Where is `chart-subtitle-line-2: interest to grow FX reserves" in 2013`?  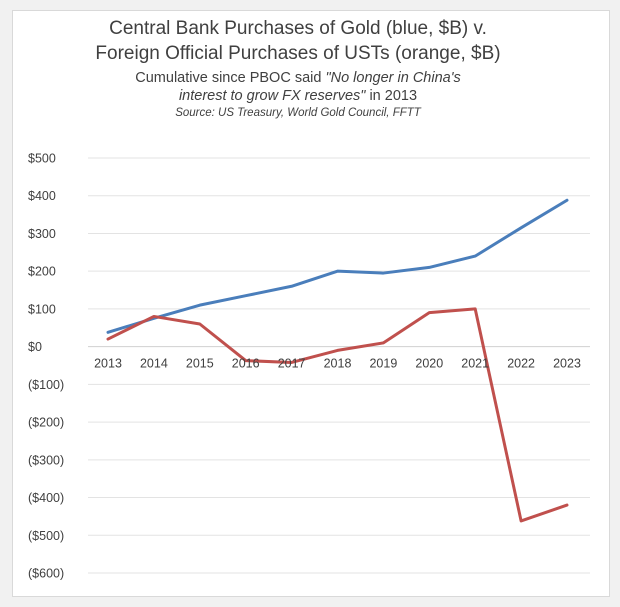 chart-subtitle-line-2: interest to grow FX reserves" in 2013 is located at coordinates (298, 96).